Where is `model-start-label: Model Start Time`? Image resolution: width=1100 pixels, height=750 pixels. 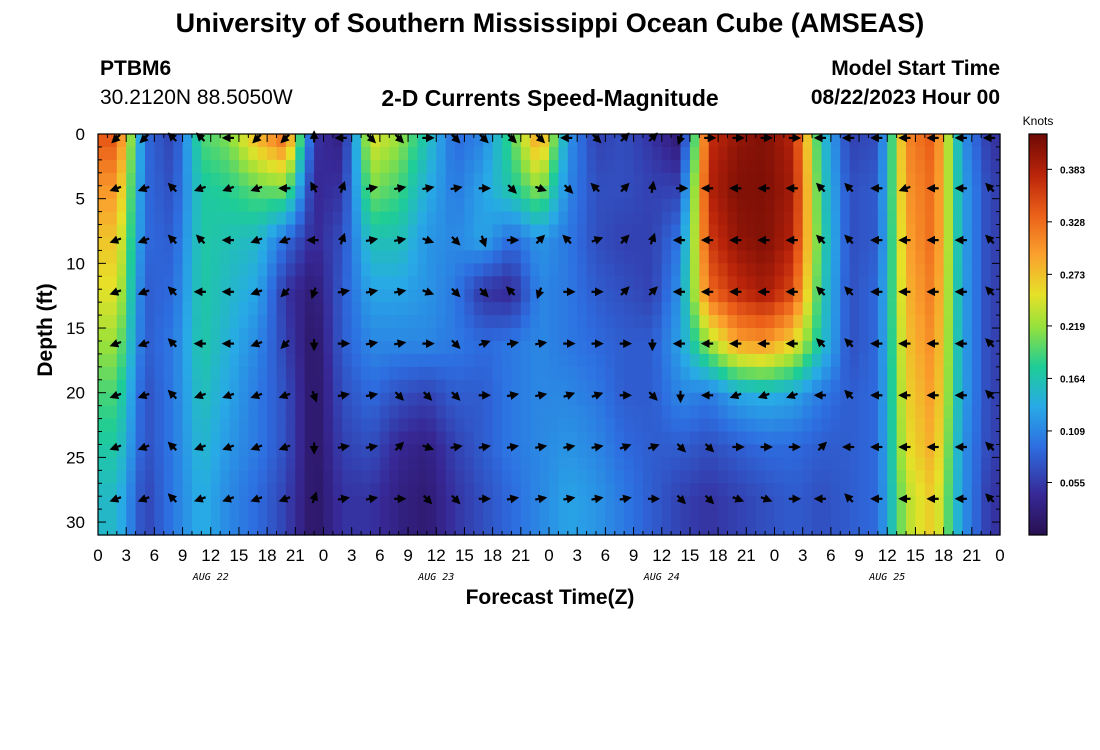
model-start-label: Model Start Time is located at coordinates (915, 68).